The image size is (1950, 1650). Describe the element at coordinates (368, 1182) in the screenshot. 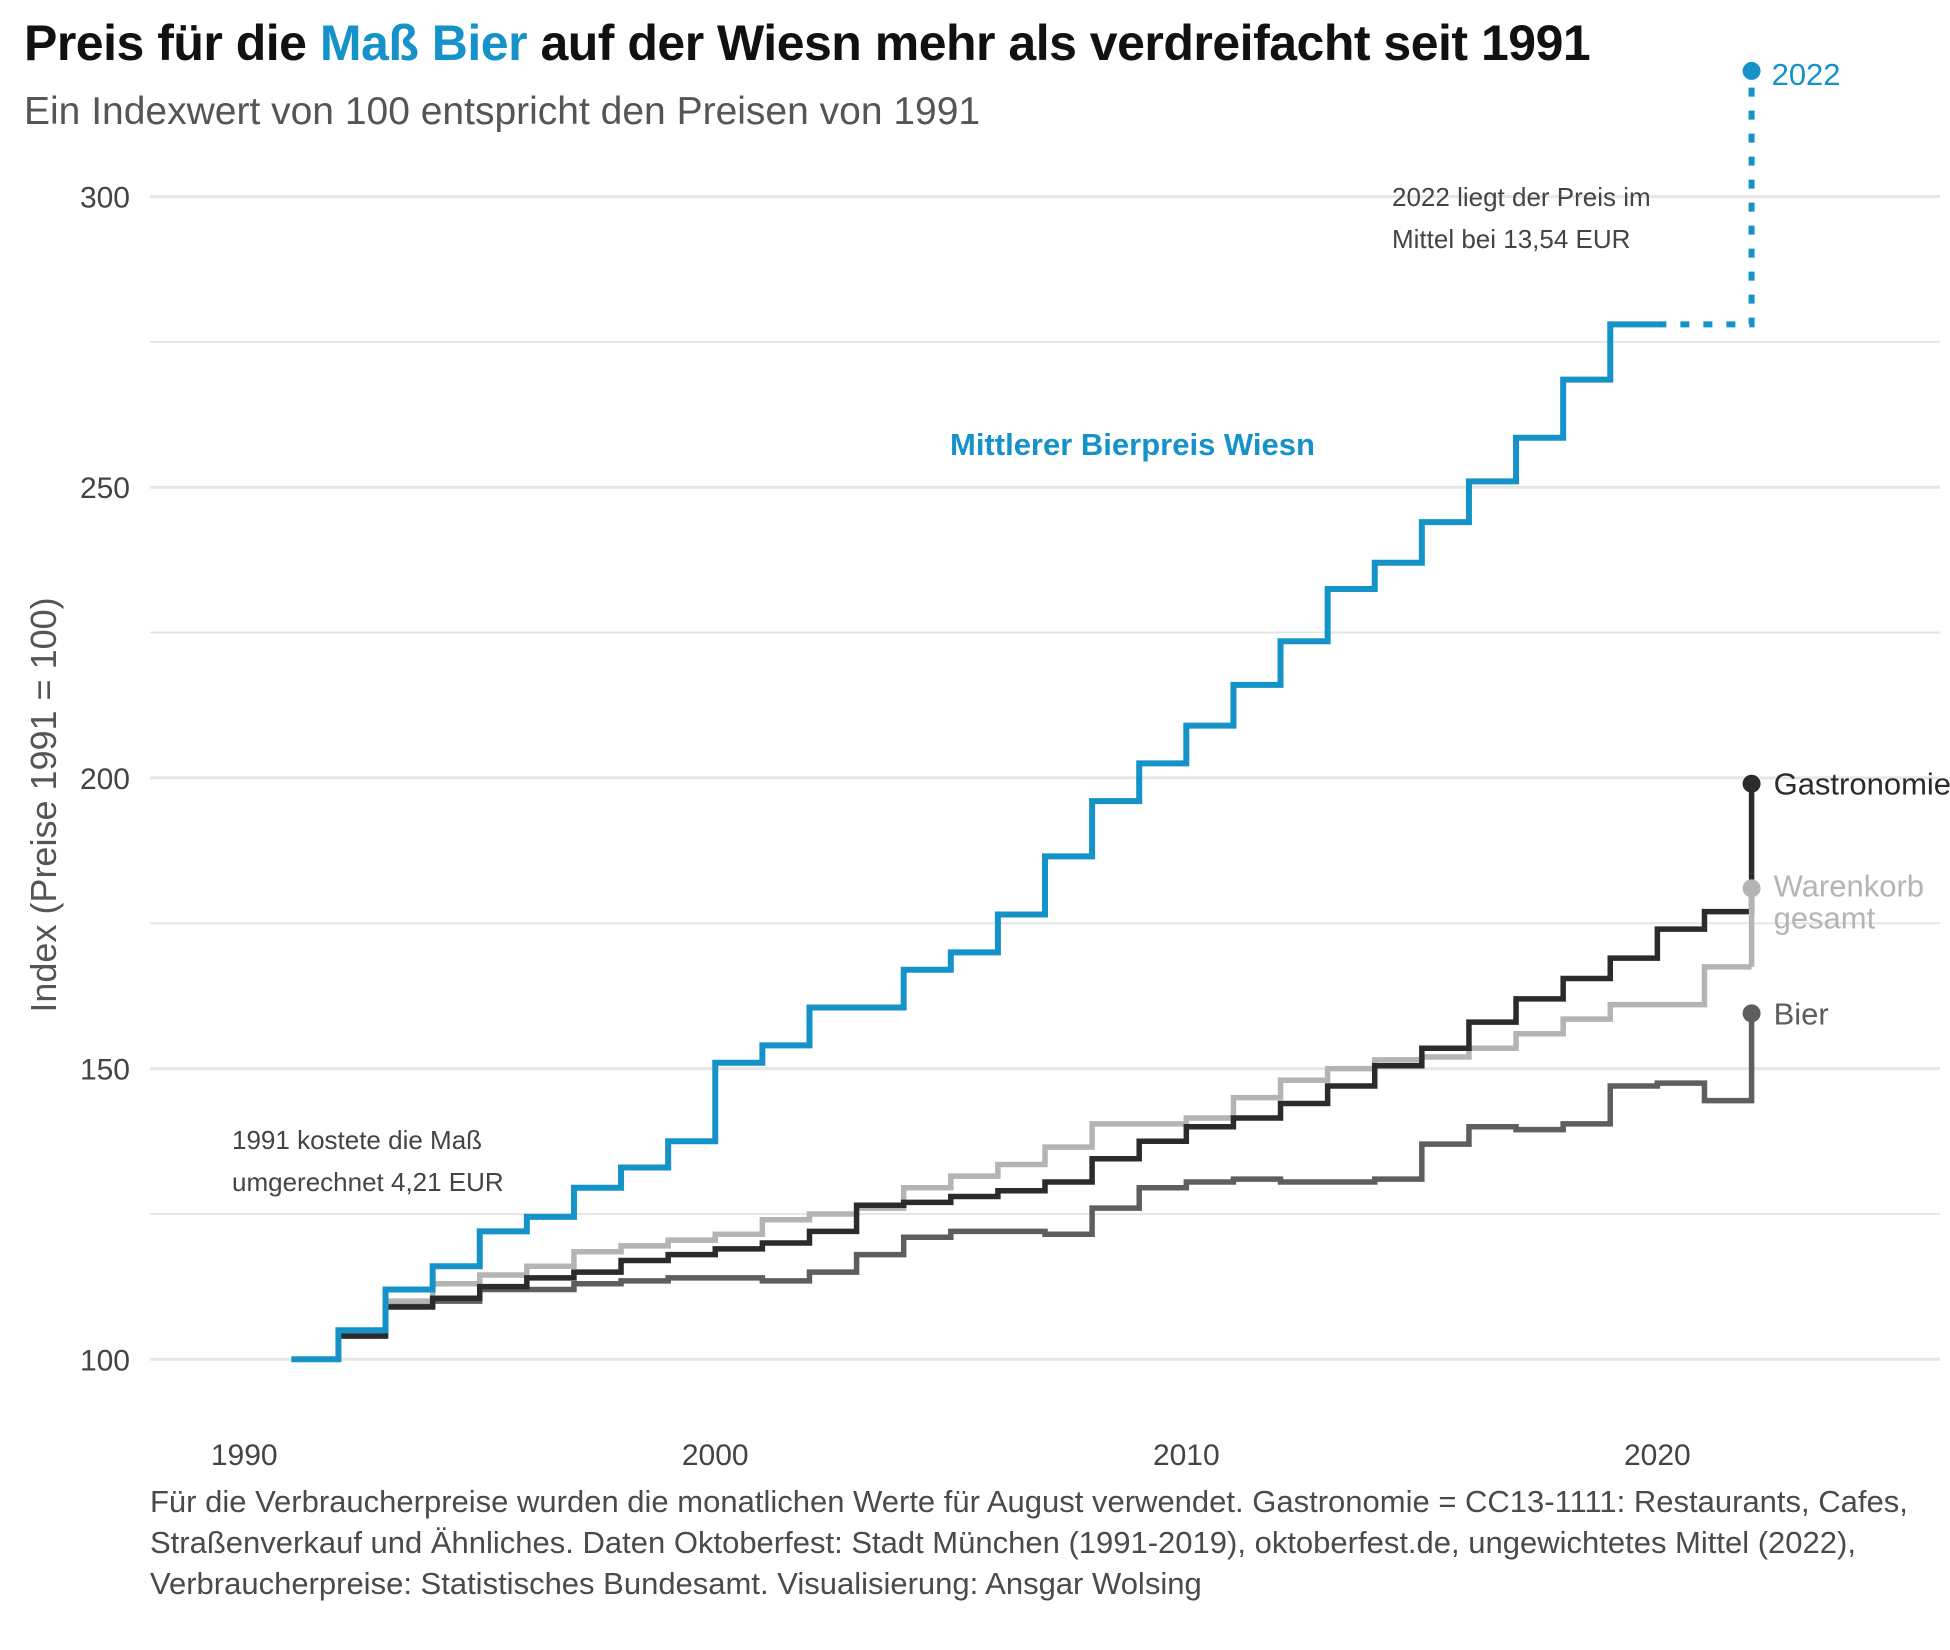

I see `annotation-1991-line2: umgerechnet 4,21 EUR` at that location.